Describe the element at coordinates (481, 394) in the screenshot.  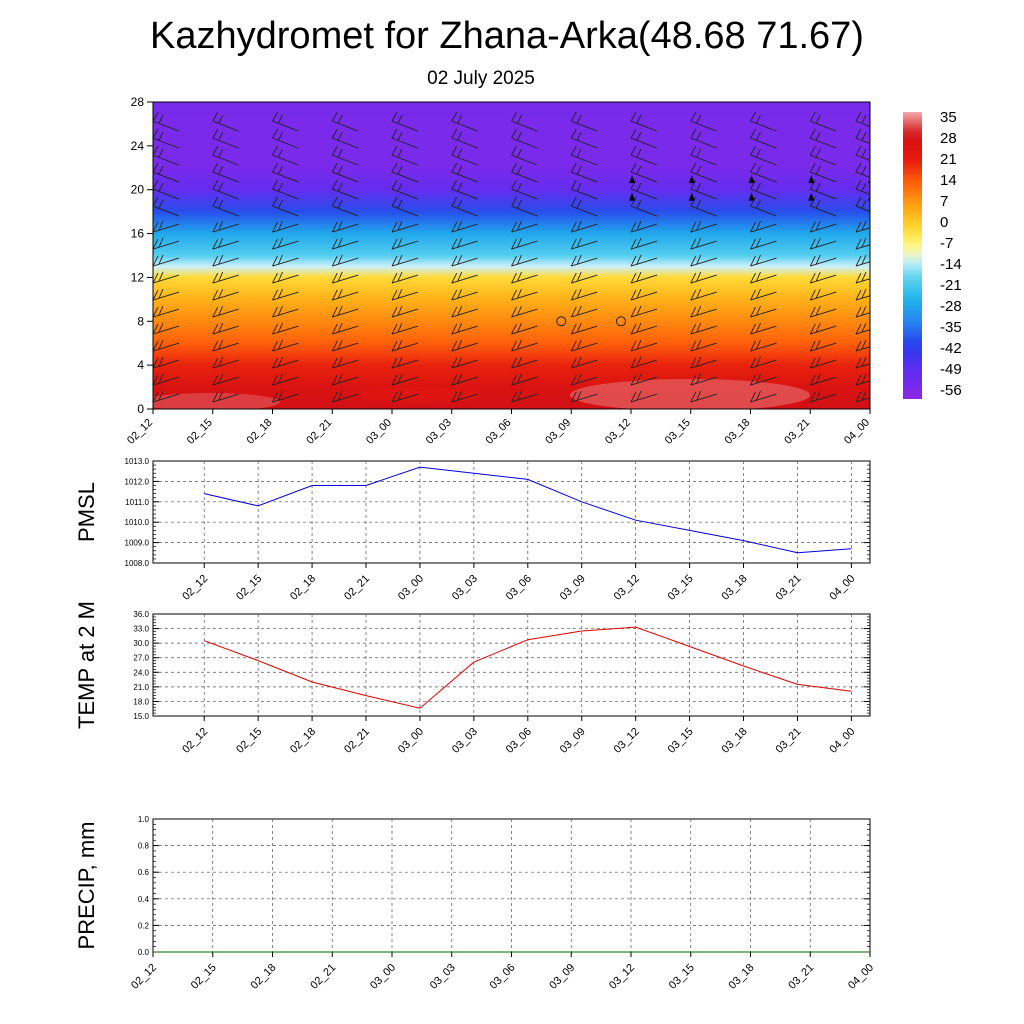
I see `warm-core-contours` at that location.